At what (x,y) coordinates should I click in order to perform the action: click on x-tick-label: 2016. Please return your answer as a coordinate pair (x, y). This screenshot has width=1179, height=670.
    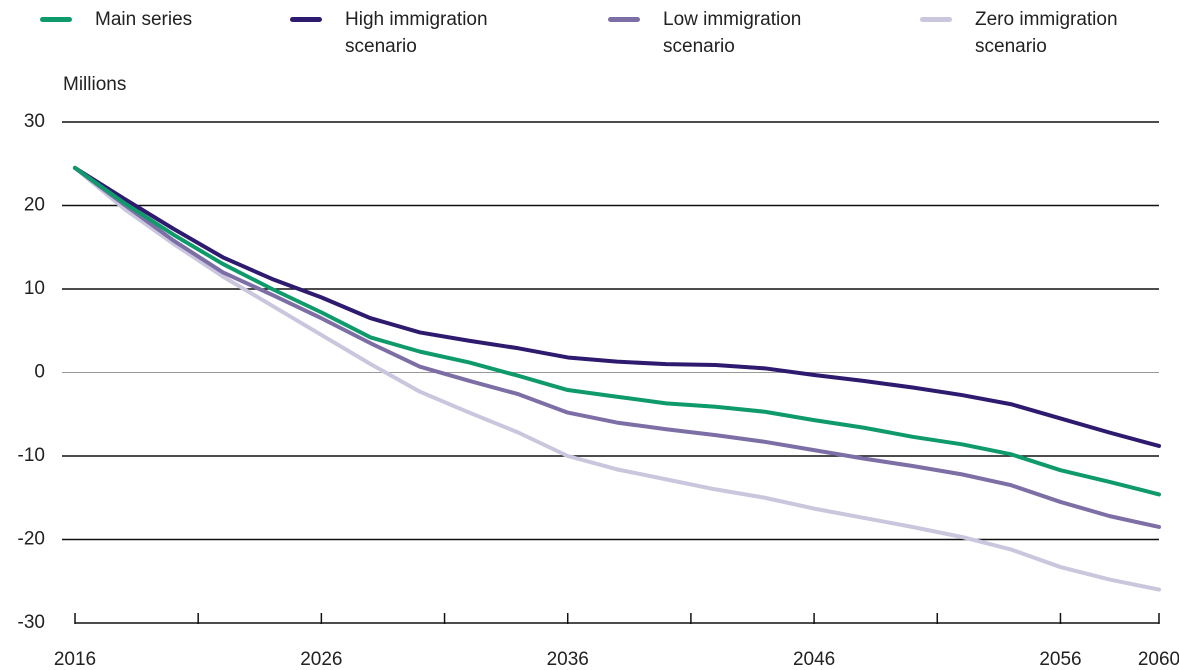
    Looking at the image, I should click on (75, 659).